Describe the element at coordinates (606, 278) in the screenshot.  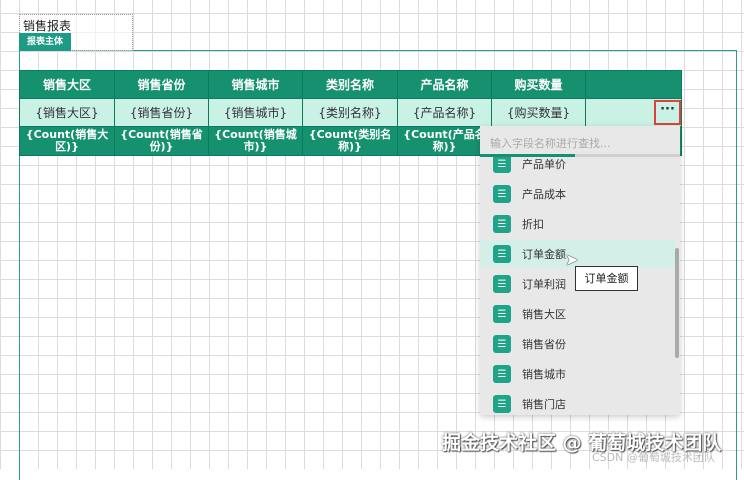
I see `tooltip: 订单金额` at that location.